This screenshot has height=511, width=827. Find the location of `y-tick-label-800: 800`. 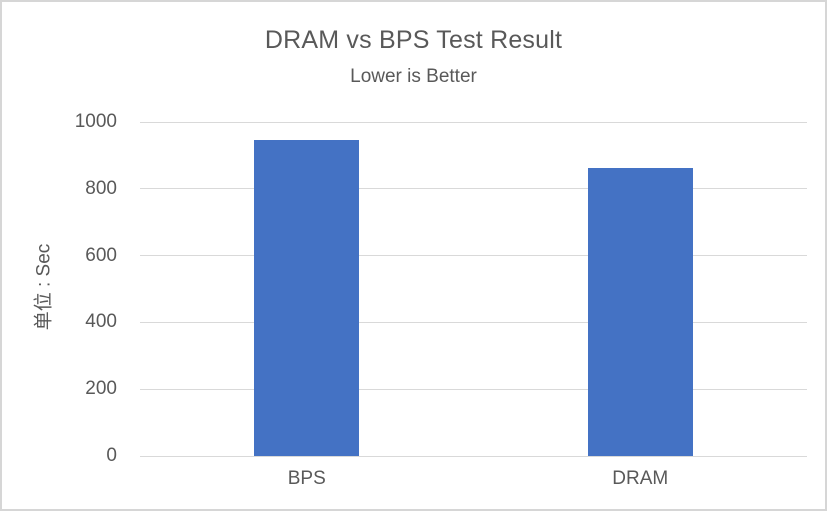

y-tick-label-800: 800 is located at coordinates (101, 188).